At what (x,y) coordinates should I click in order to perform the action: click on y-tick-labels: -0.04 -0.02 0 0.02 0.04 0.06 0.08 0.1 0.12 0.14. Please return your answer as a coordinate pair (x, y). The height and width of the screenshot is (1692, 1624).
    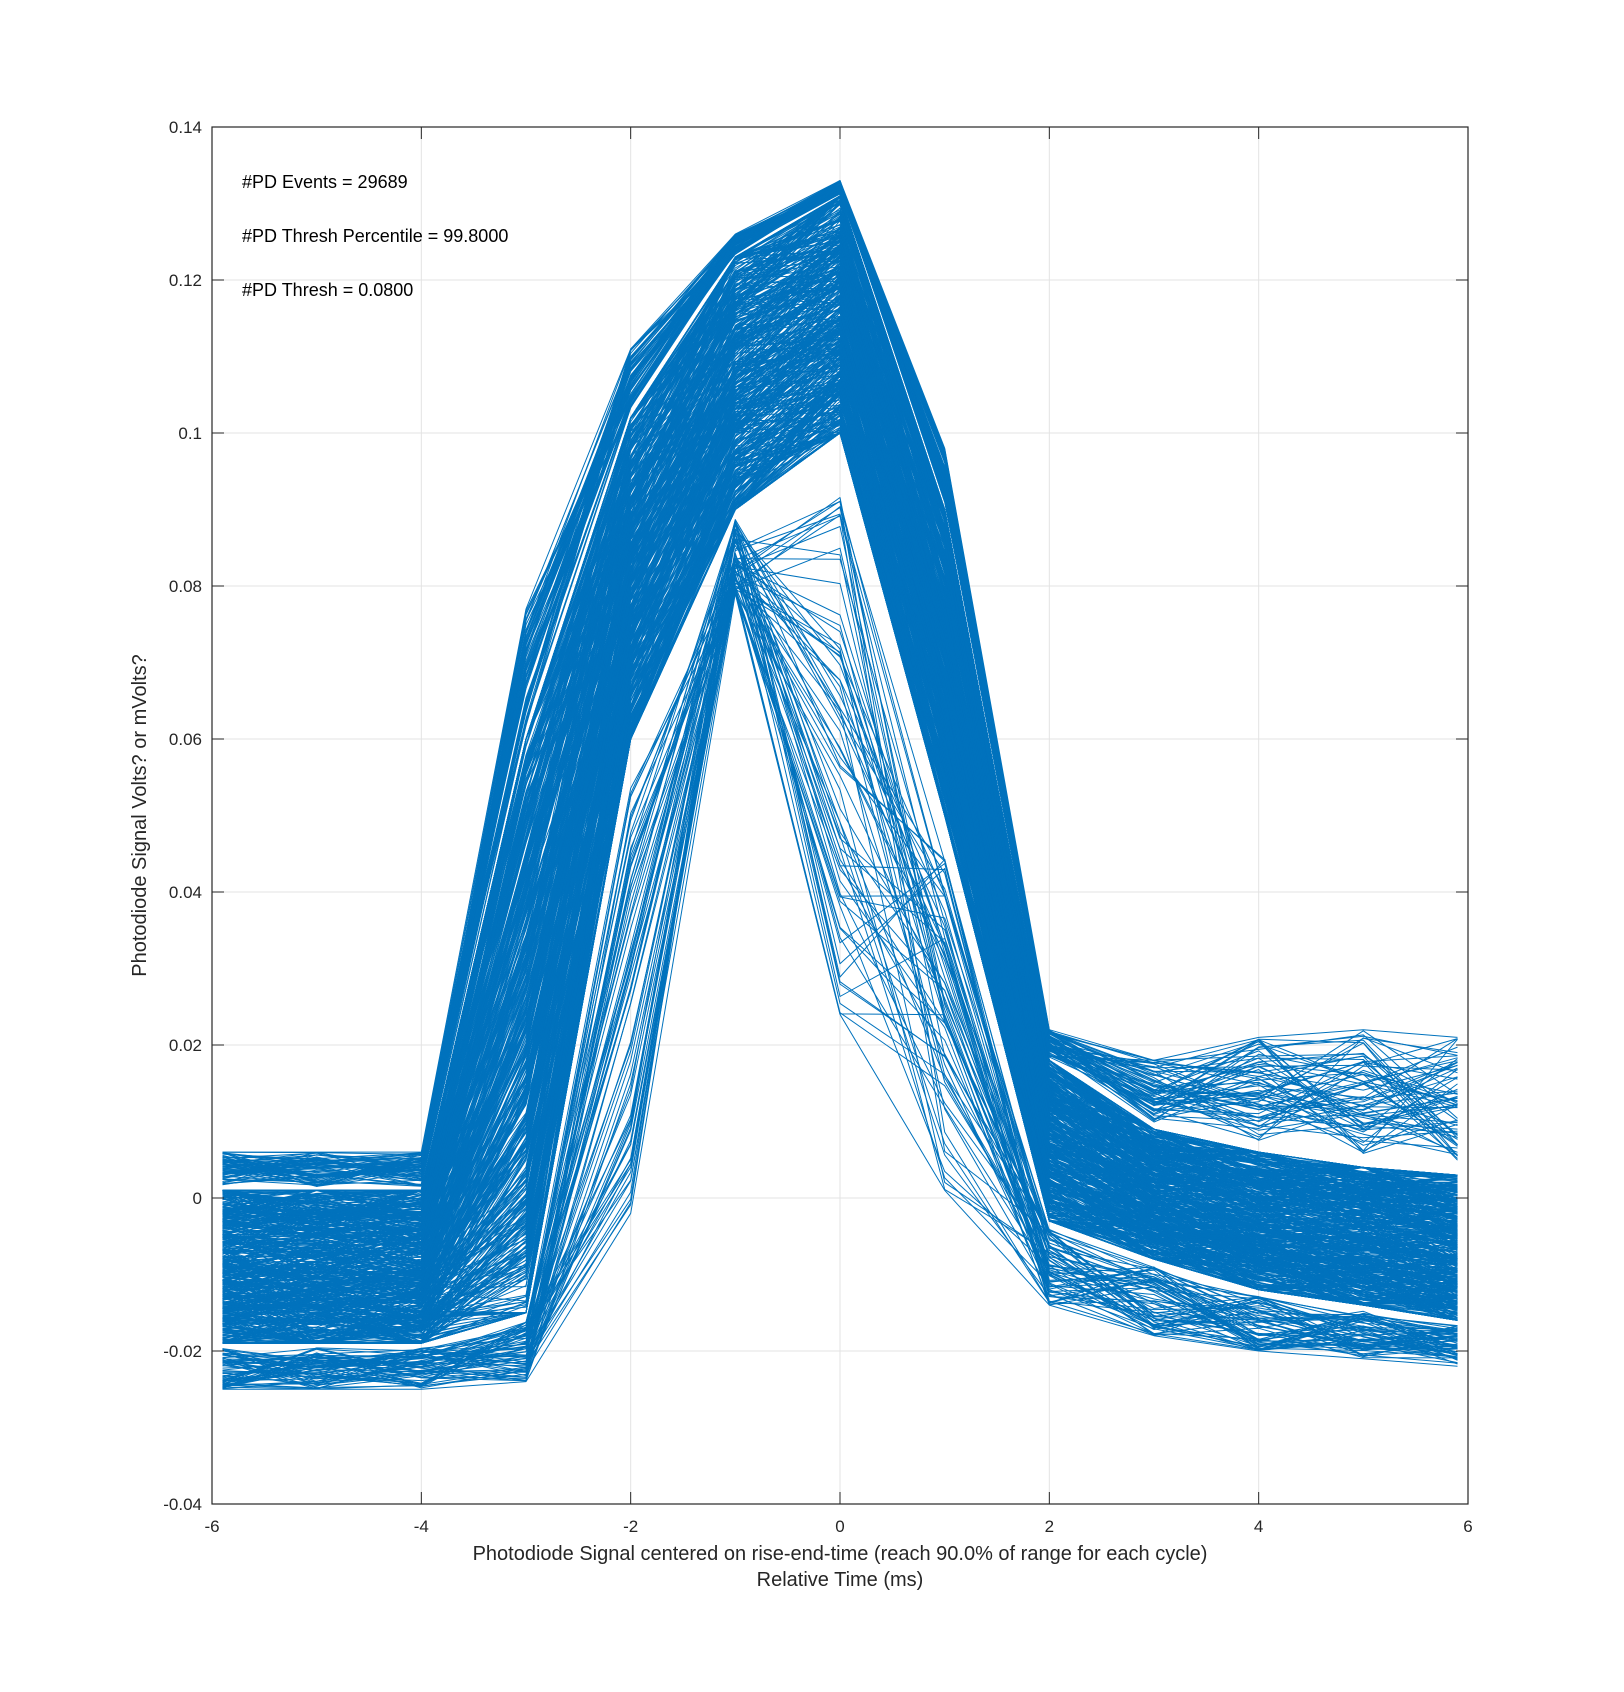
    Looking at the image, I should click on (182, 816).